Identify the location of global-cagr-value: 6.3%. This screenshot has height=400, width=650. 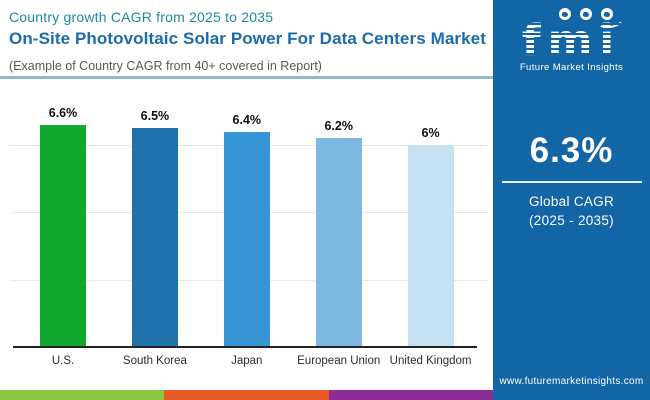
(571, 150).